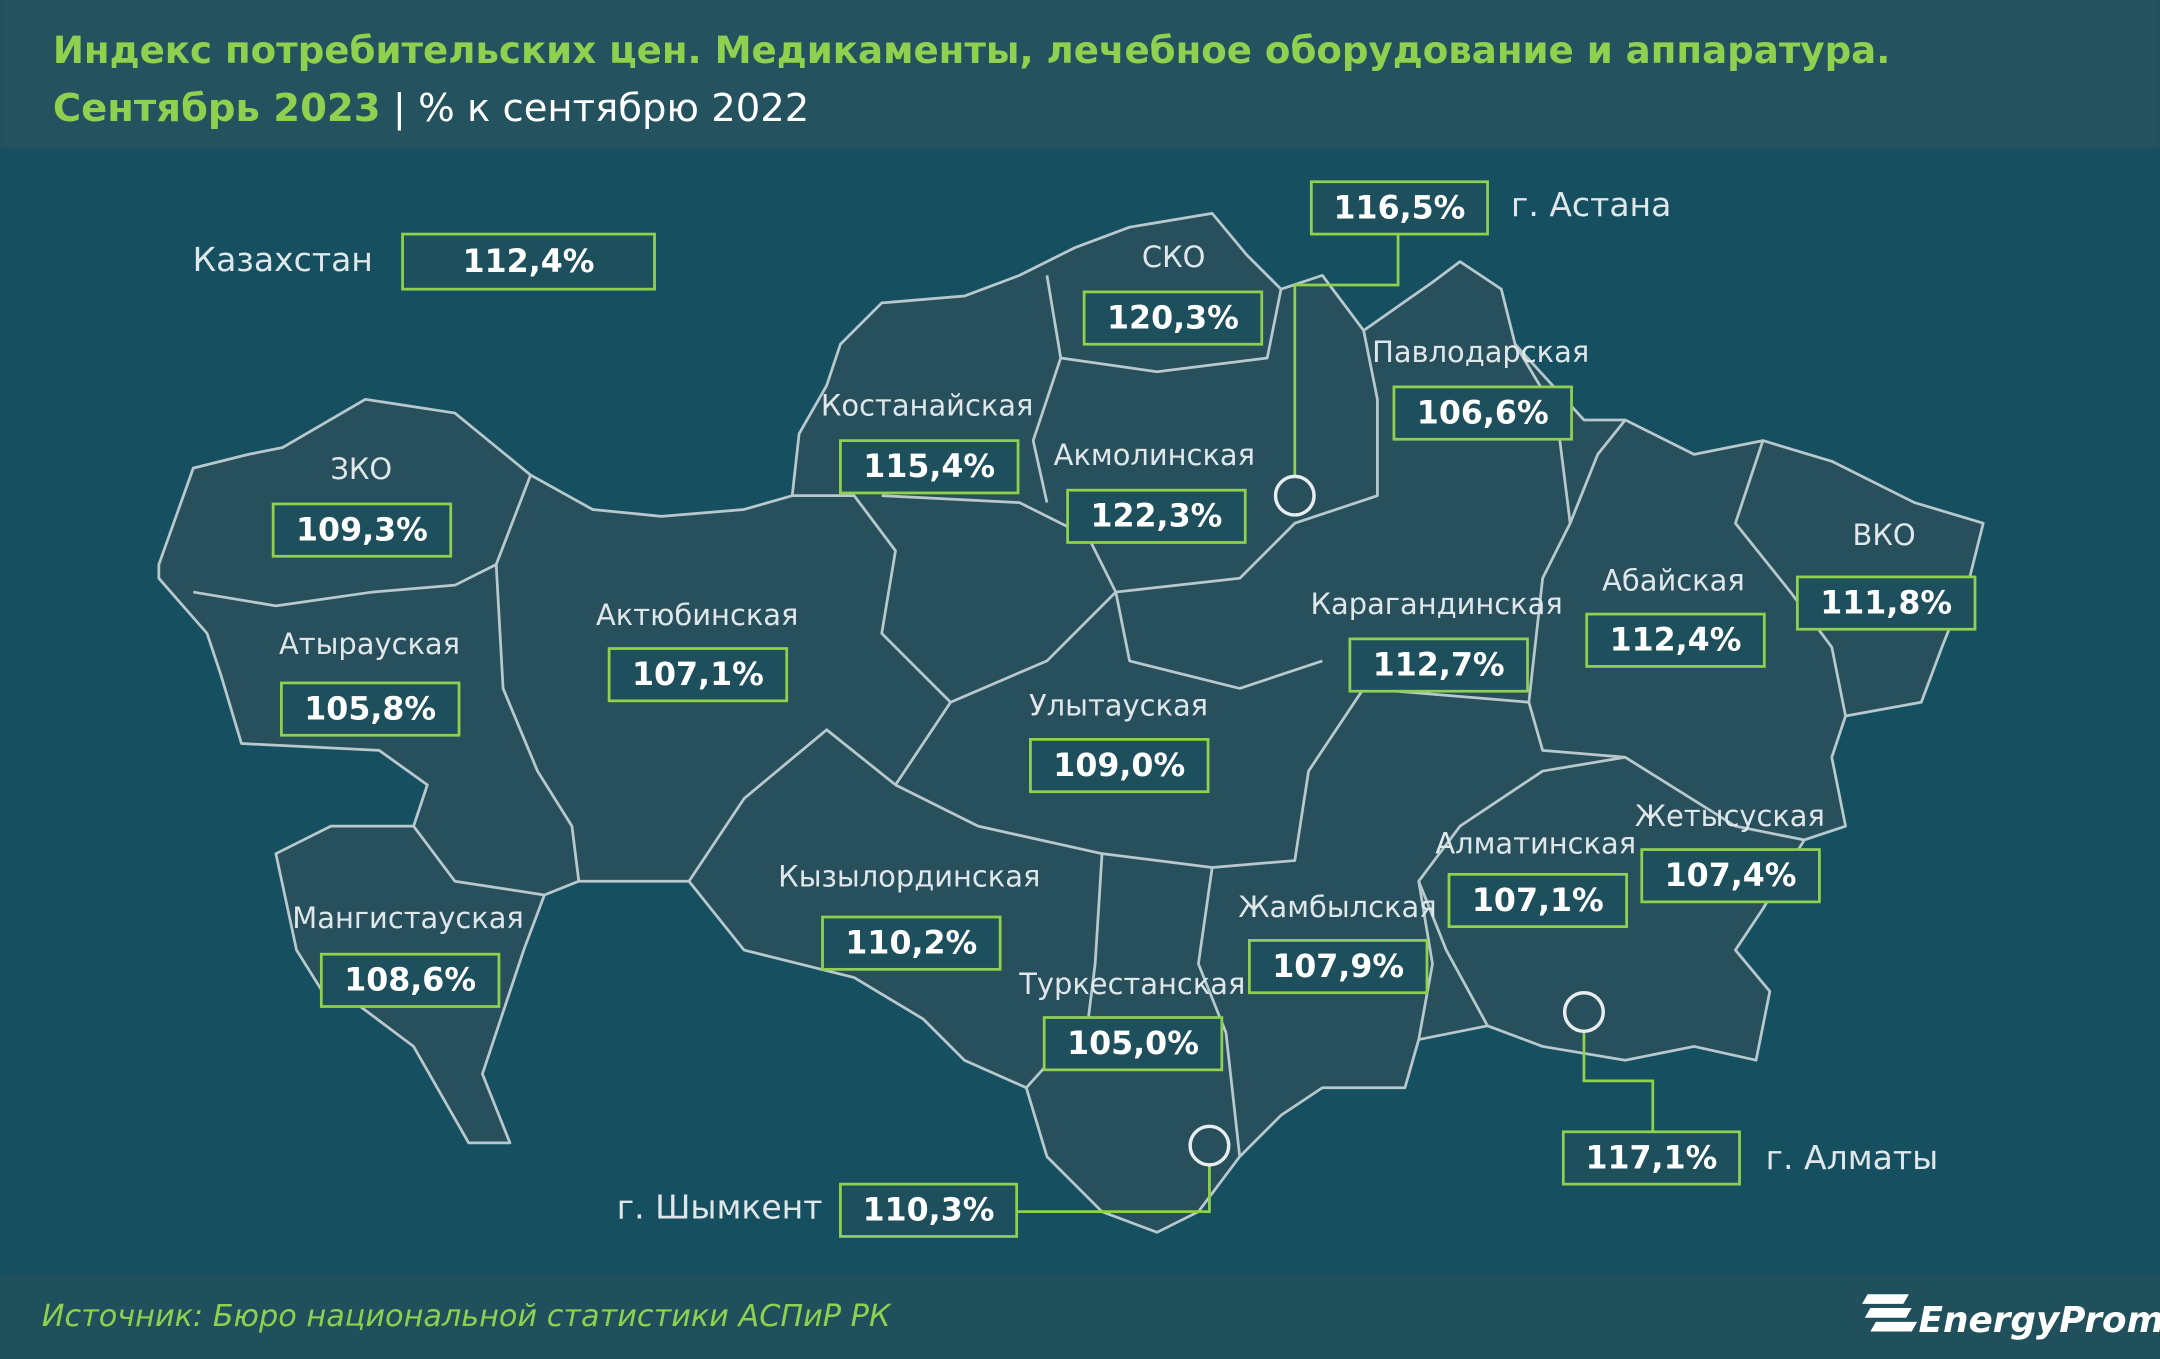 The width and height of the screenshot is (2160, 1359). I want to click on value: 110,3%, so click(929, 1211).